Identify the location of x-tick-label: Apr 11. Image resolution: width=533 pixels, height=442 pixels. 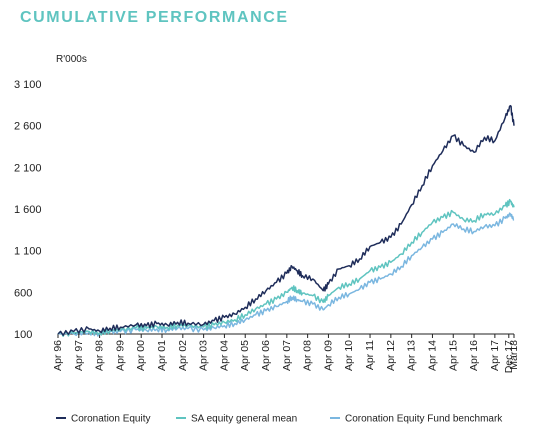
(370, 355).